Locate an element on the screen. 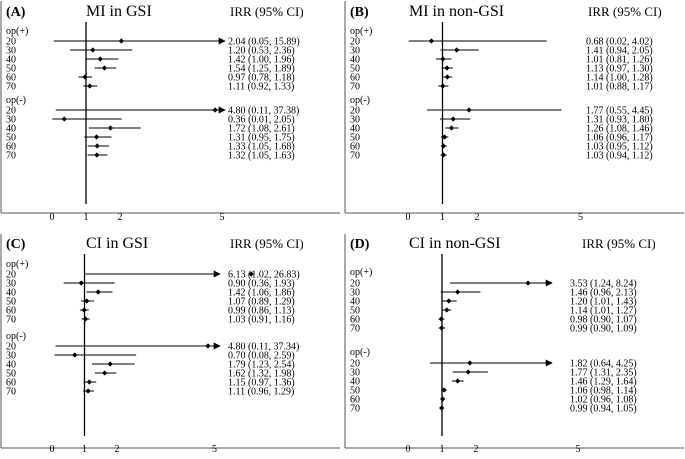 The height and width of the screenshot is (459, 685). irr-value-label: 1.42 (1.06, 1.86) is located at coordinates (261, 293).